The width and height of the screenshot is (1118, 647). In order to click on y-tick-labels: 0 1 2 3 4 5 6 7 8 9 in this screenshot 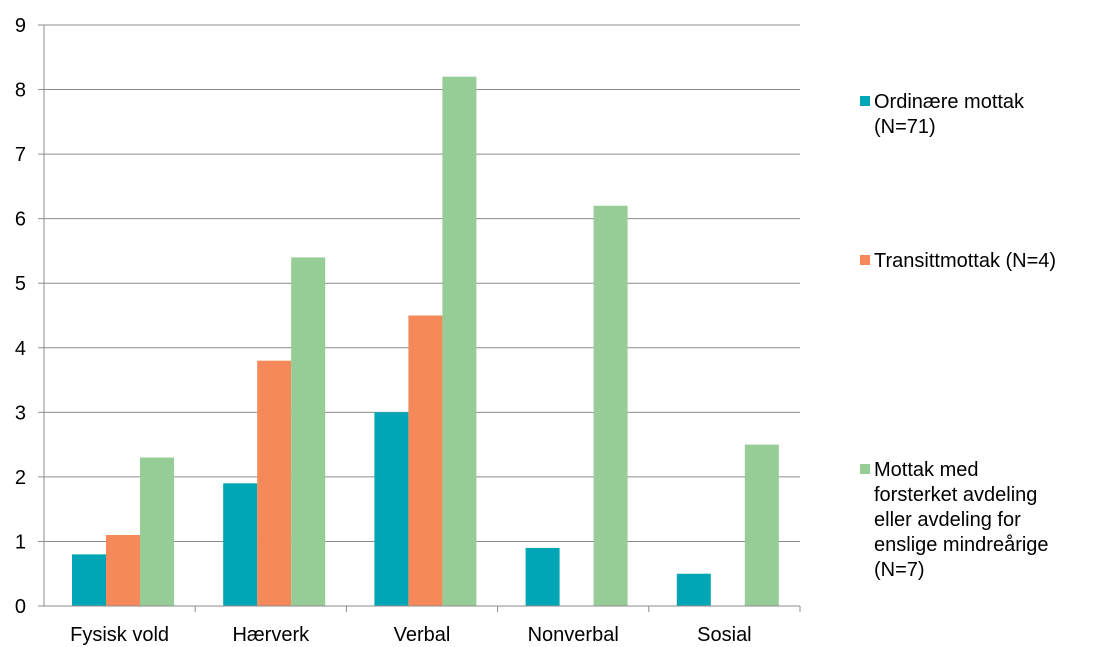, I will do `click(20, 316)`.